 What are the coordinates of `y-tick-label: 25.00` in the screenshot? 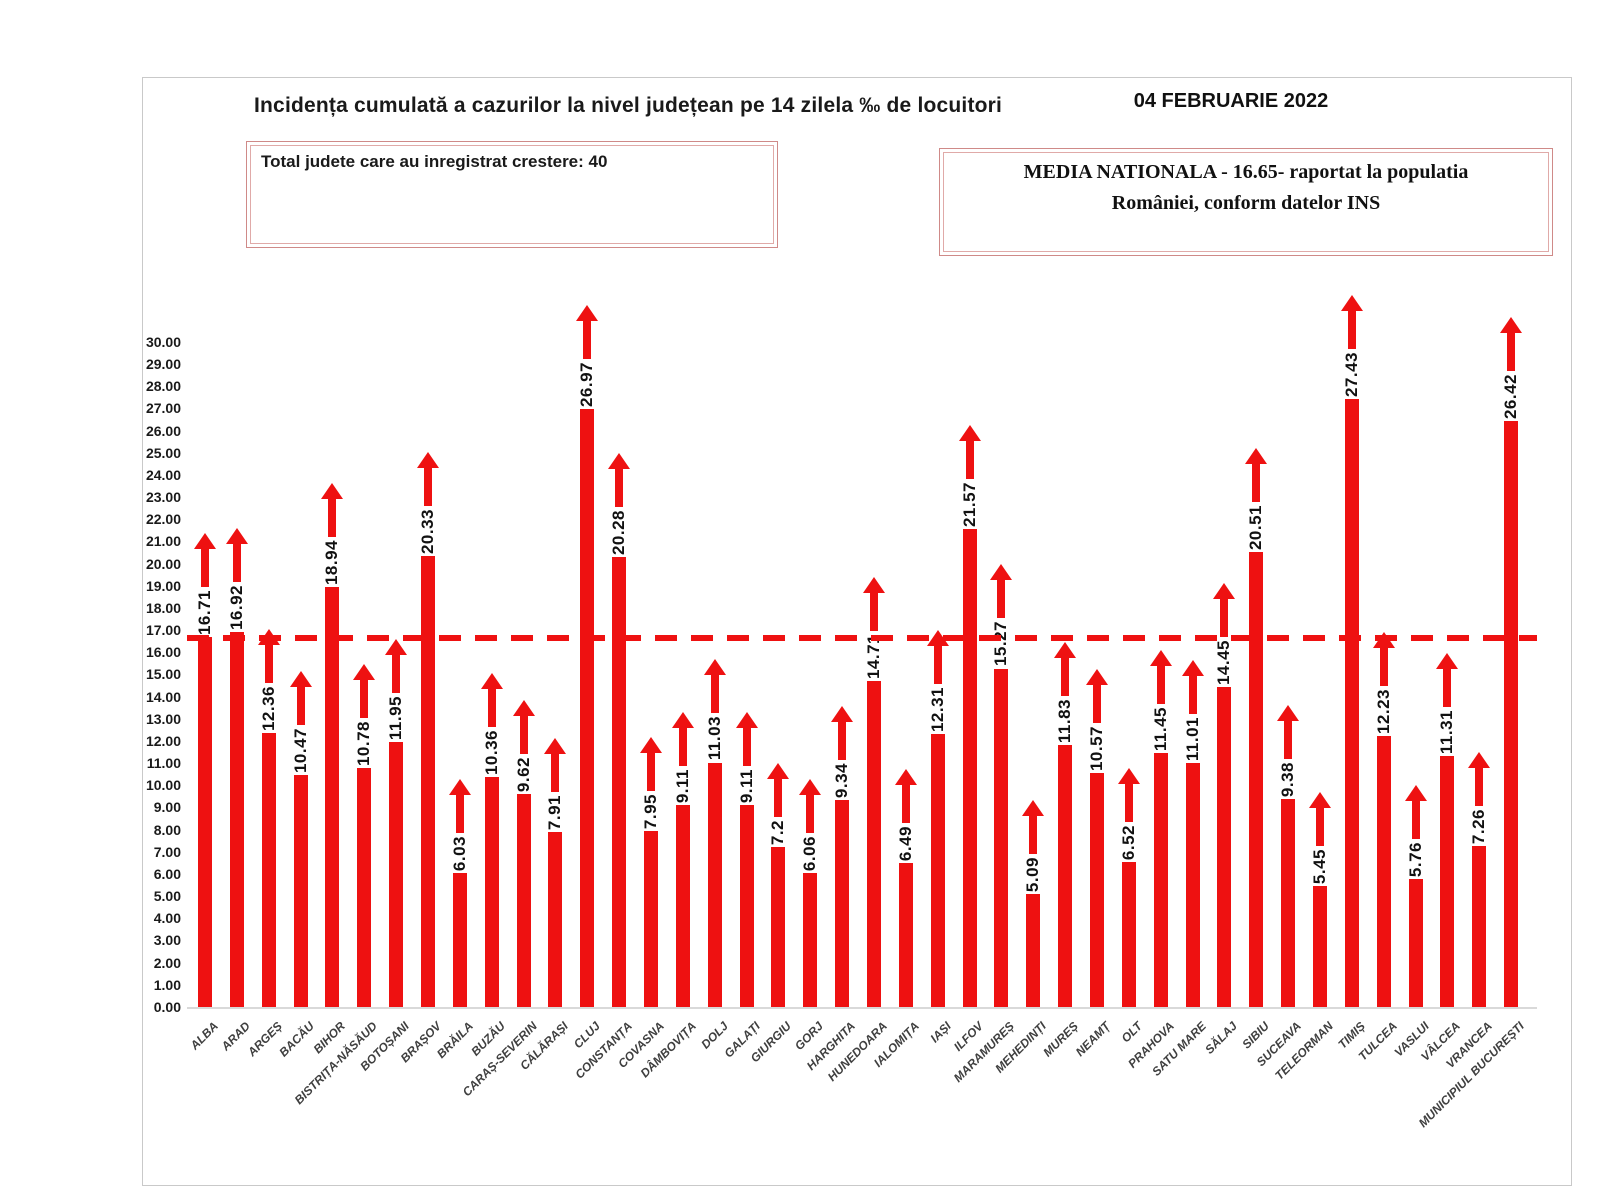 It's located at (163, 452).